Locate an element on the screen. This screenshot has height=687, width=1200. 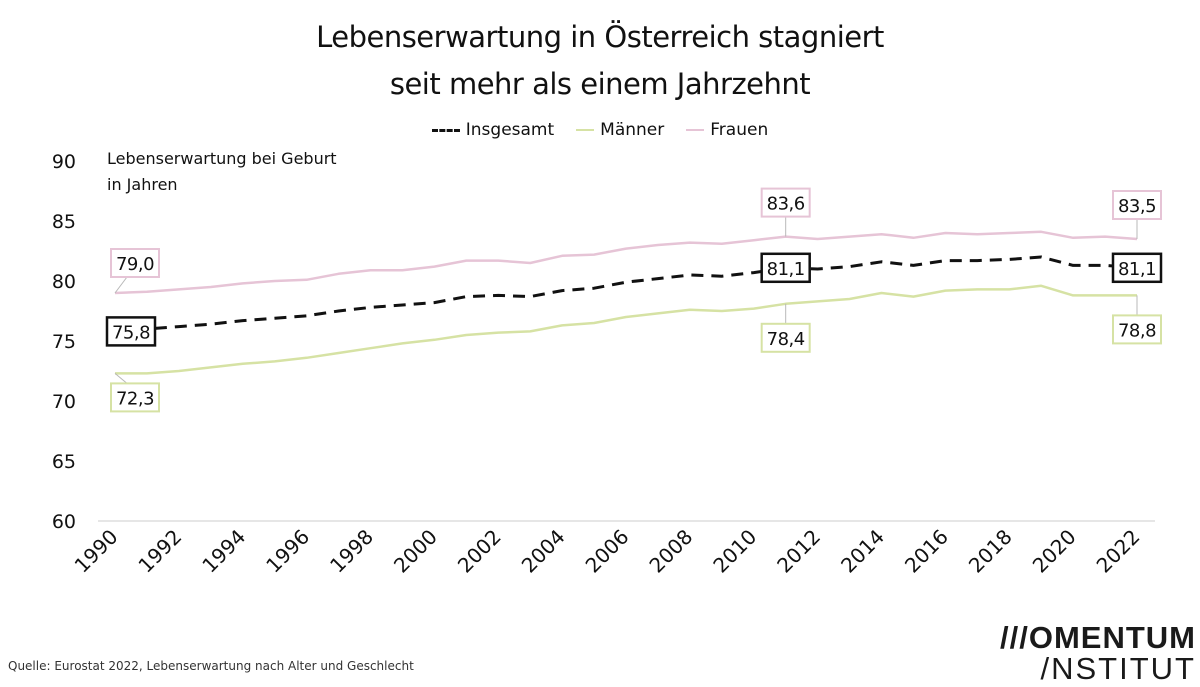
legend-swatch-maenner is located at coordinates (585, 130).